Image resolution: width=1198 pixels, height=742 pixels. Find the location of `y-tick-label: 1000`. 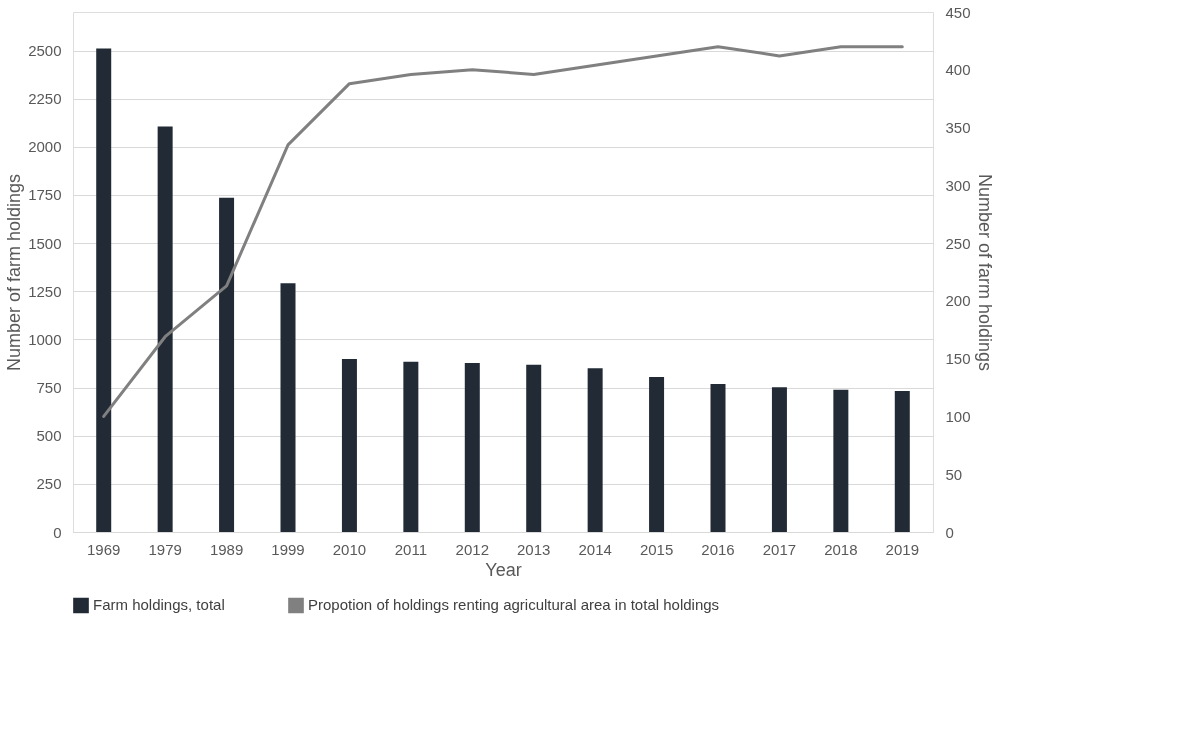

y-tick-label: 1000 is located at coordinates (45, 339).